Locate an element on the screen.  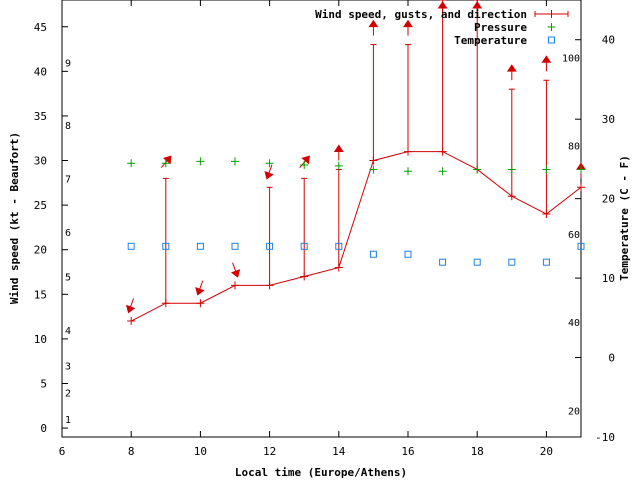
x-axis-title: Local time (Europe/Athens) is located at coordinates (321, 472).